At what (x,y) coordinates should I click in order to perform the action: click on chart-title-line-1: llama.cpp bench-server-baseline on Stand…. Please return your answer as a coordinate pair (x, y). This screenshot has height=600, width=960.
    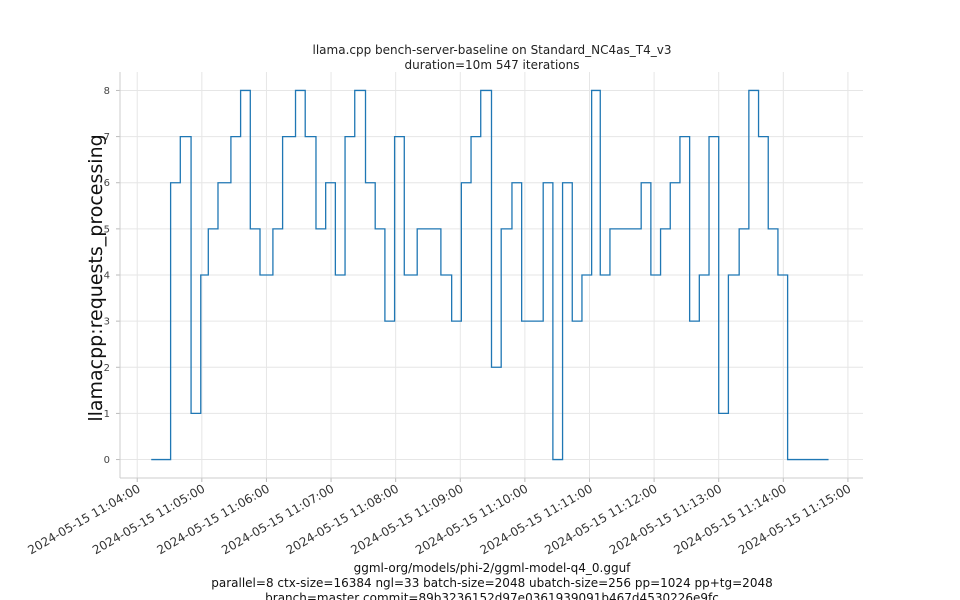
    Looking at the image, I should click on (492, 50).